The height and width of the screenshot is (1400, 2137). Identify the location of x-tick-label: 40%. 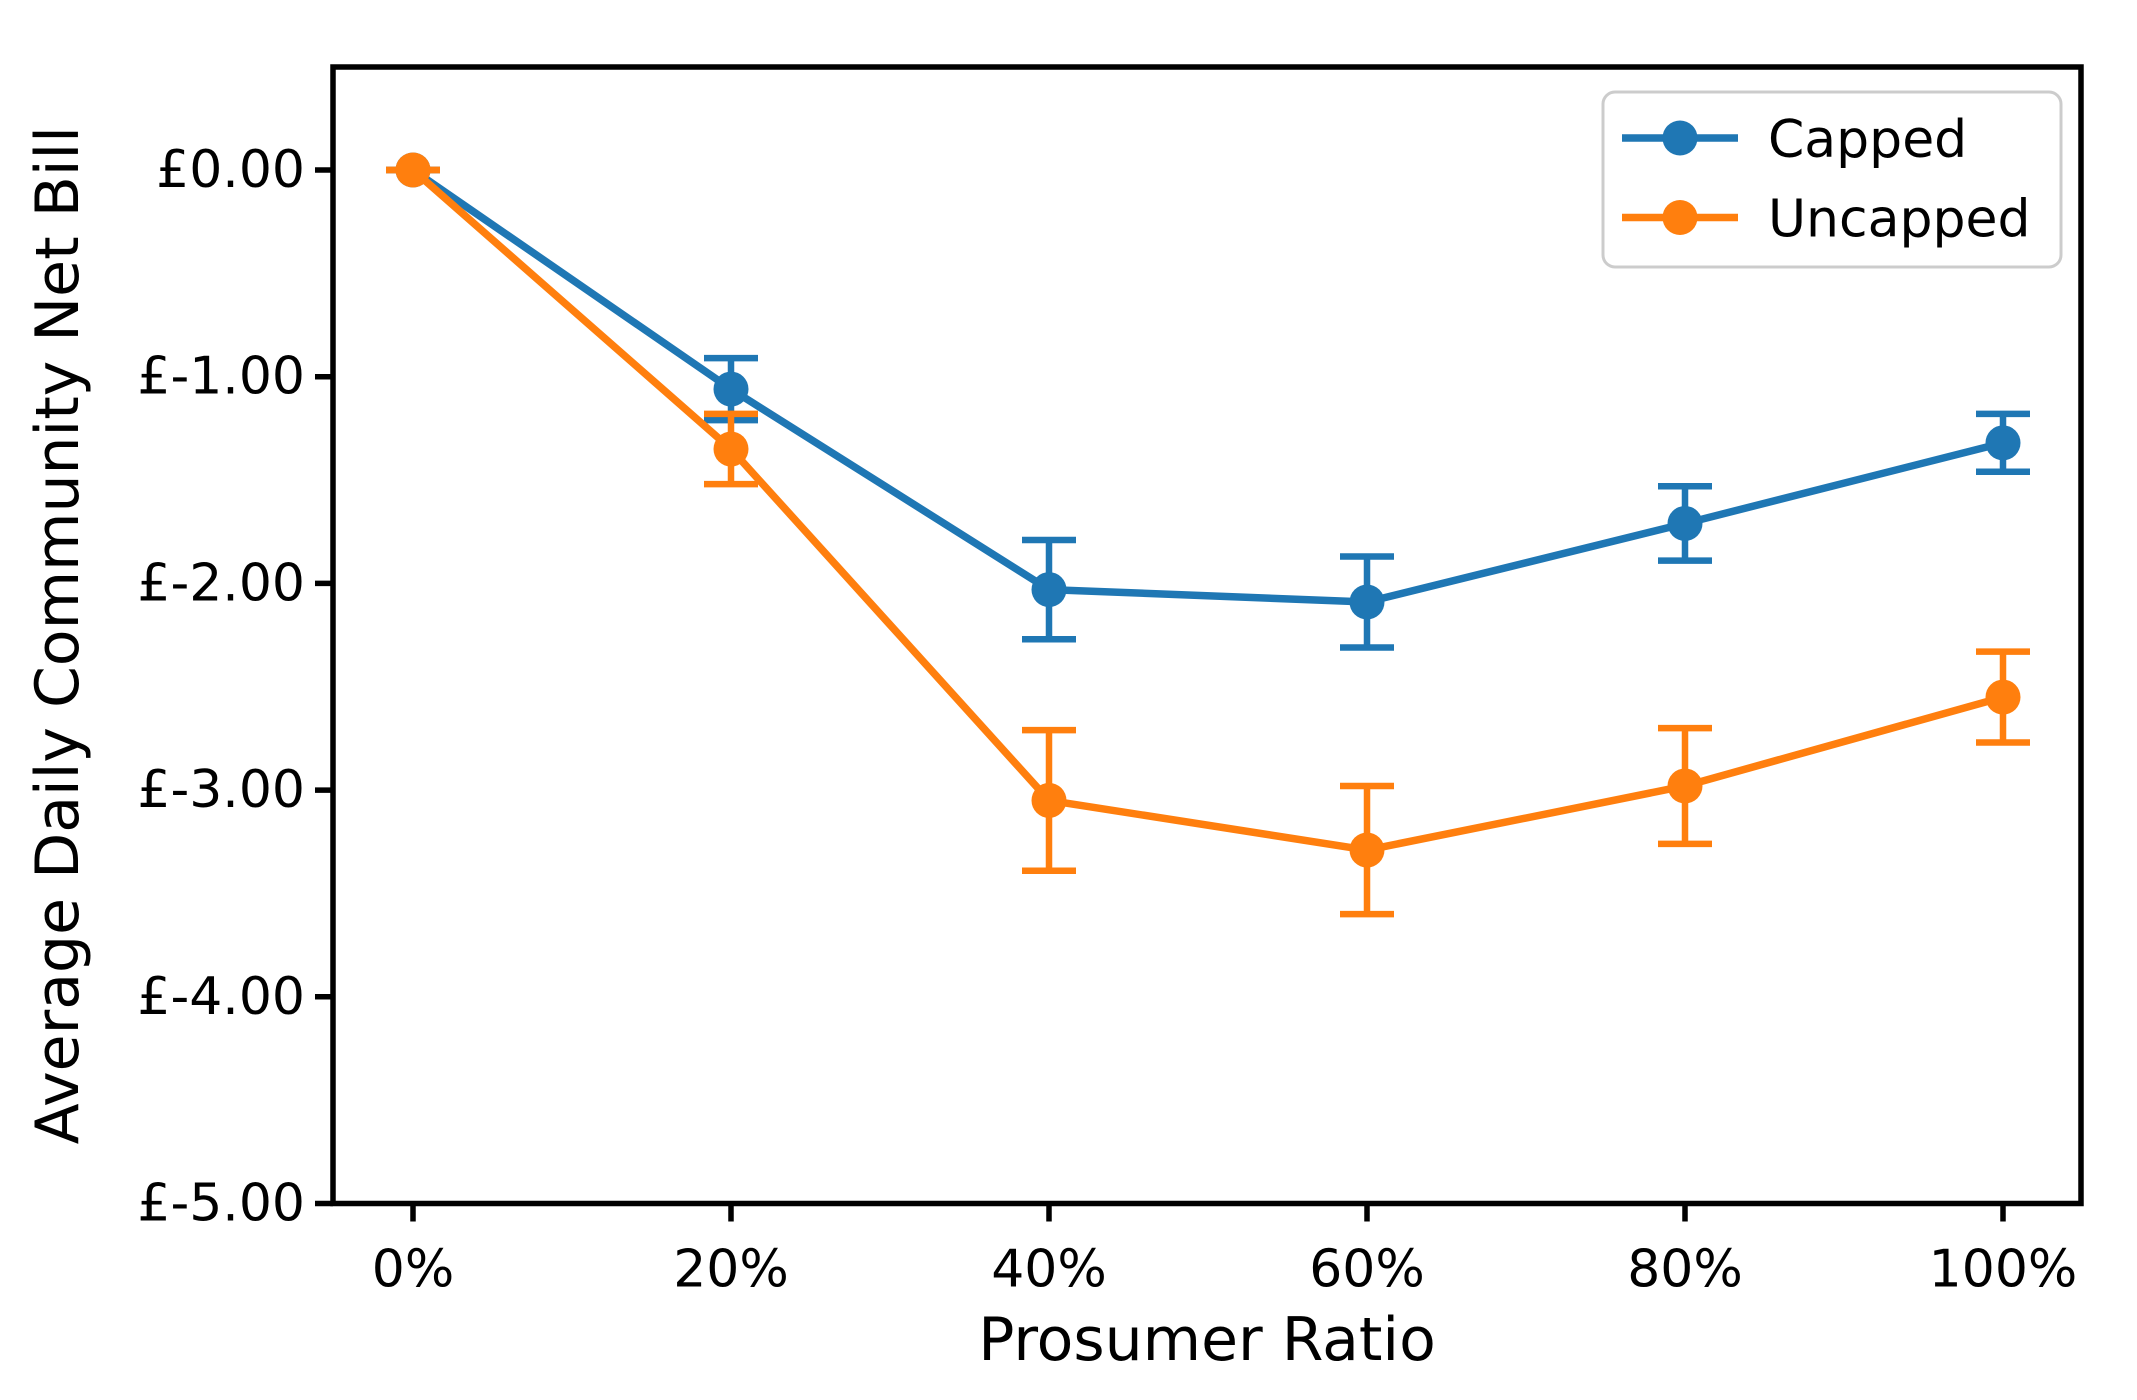
(1049, 1270).